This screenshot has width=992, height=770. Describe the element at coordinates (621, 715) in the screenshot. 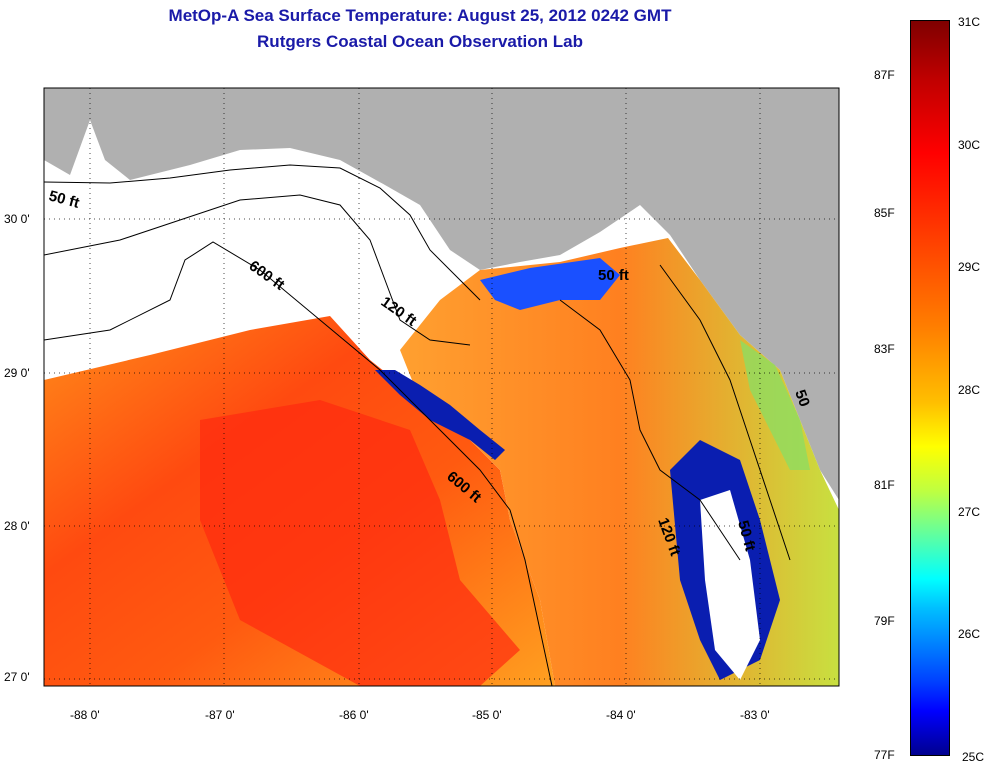

I see `lon-label: -84 0'` at that location.